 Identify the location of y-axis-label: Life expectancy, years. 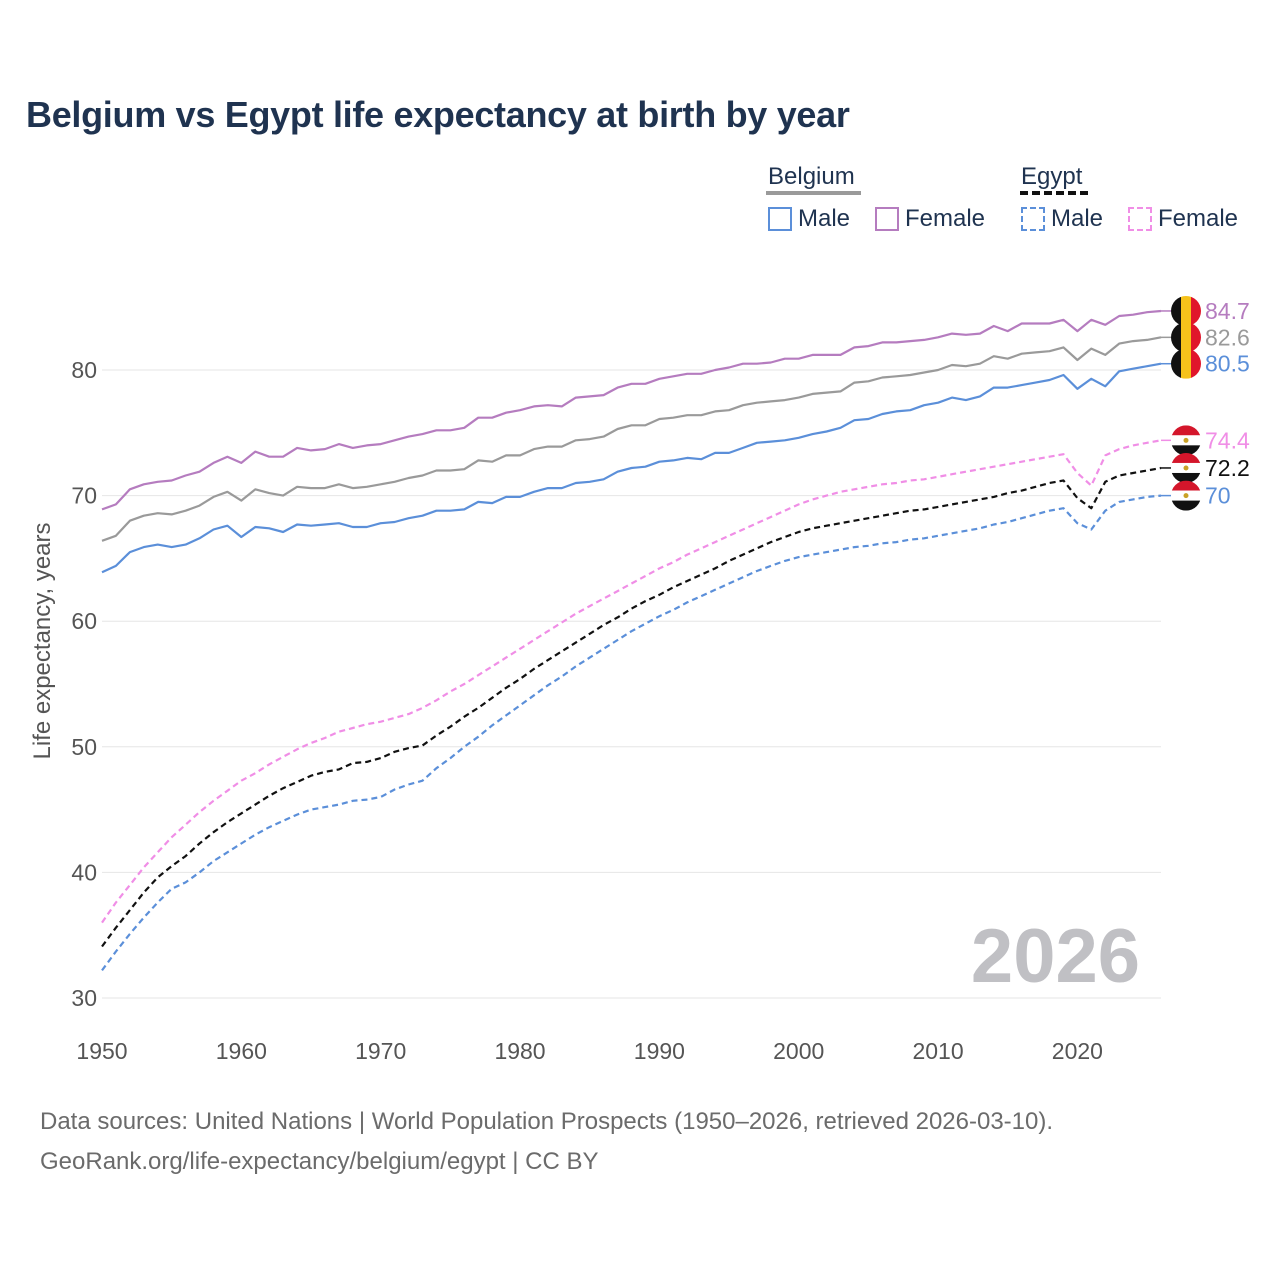
(42, 640).